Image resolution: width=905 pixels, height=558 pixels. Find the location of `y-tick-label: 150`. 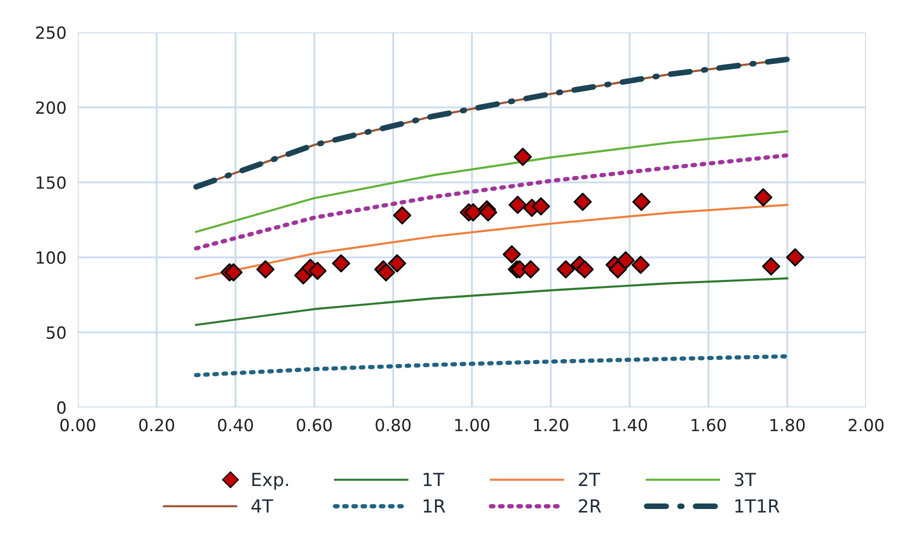

y-tick-label: 150 is located at coordinates (51, 182).